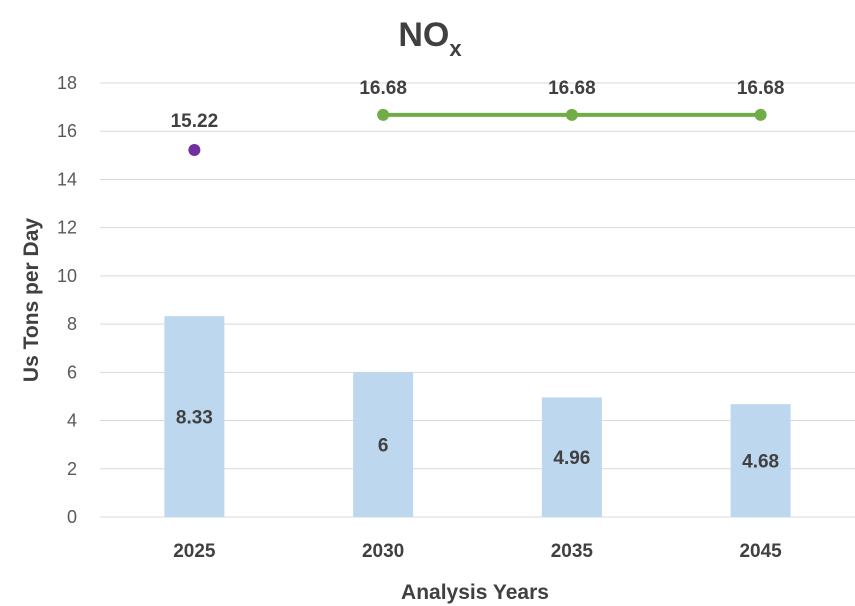 The image size is (855, 606). I want to click on y-tick-label: 14, so click(67, 179).